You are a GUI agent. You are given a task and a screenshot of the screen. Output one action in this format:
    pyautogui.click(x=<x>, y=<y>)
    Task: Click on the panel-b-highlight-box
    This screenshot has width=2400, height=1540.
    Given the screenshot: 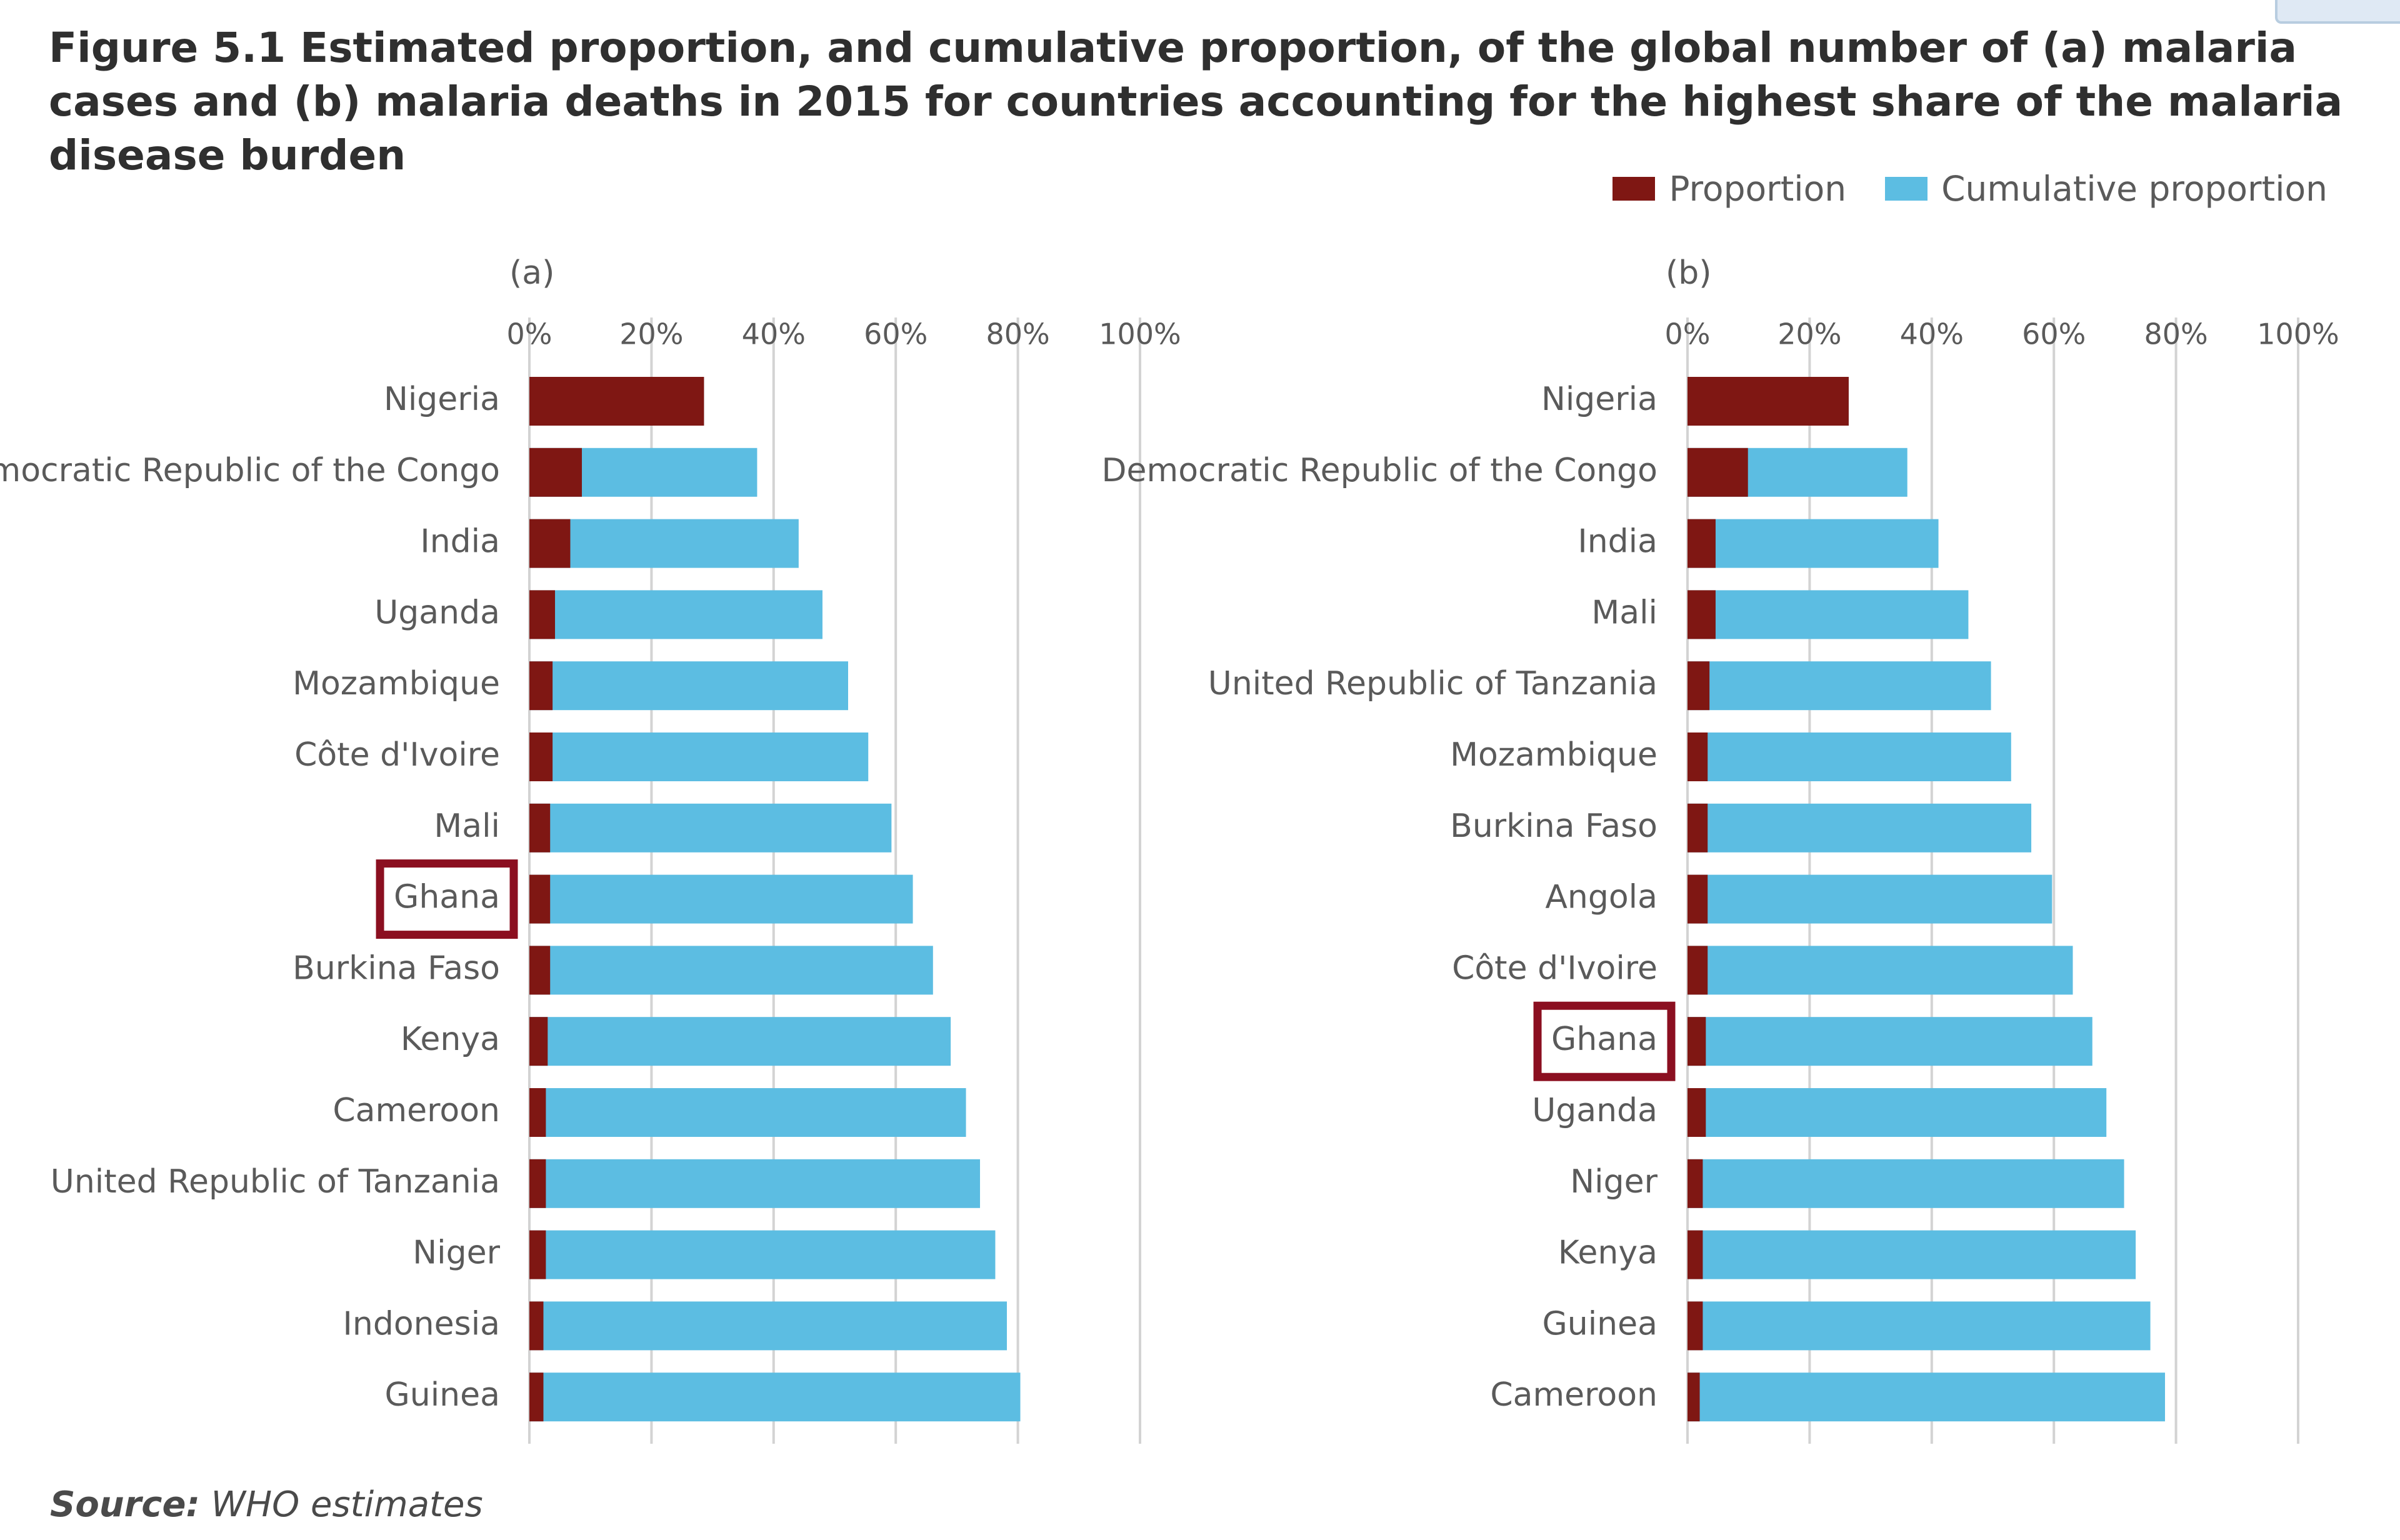 What is the action you would take?
    pyautogui.click(x=1605, y=1041)
    